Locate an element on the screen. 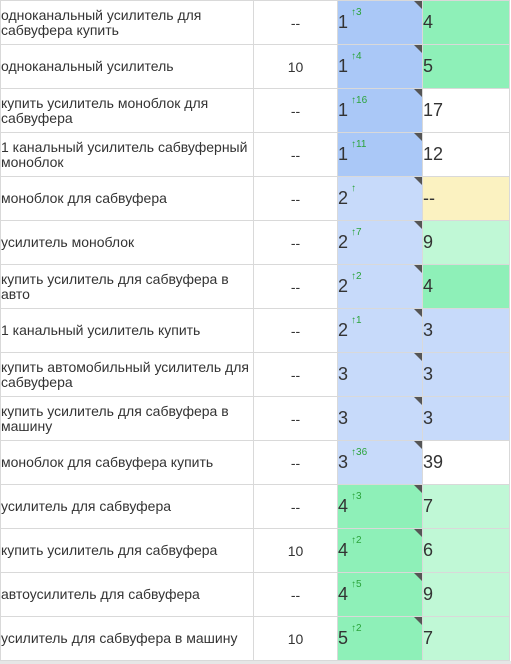 The height and width of the screenshot is (664, 511). position-change-badge: ↑11 is located at coordinates (359, 144).